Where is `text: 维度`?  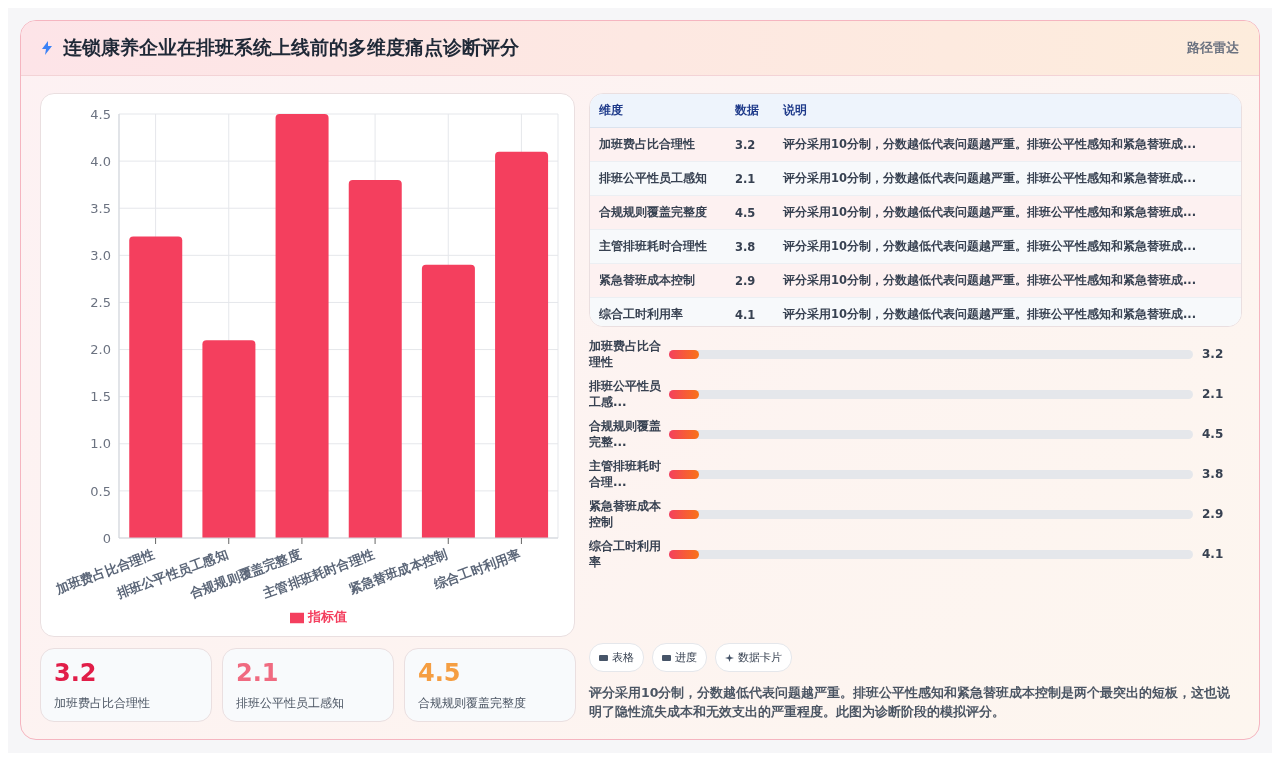
text: 维度 is located at coordinates (611, 110).